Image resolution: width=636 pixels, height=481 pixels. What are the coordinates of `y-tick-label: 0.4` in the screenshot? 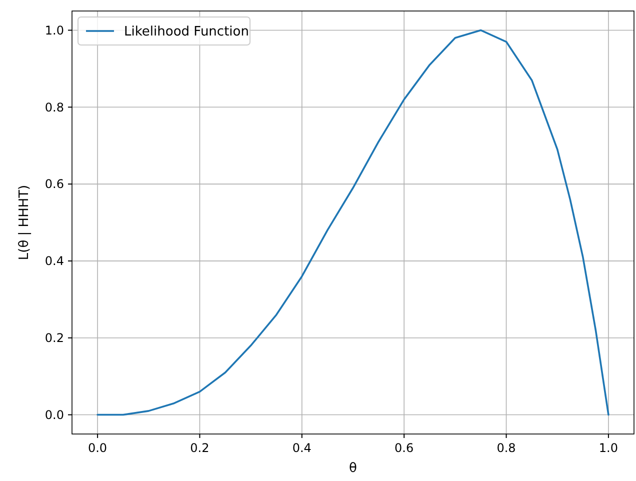 It's located at (54, 261).